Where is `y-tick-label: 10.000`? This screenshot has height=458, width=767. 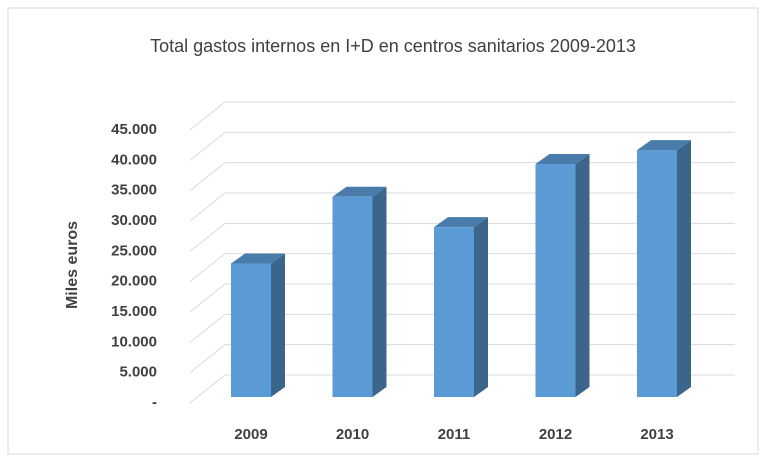
y-tick-label: 10.000 is located at coordinates (134, 341).